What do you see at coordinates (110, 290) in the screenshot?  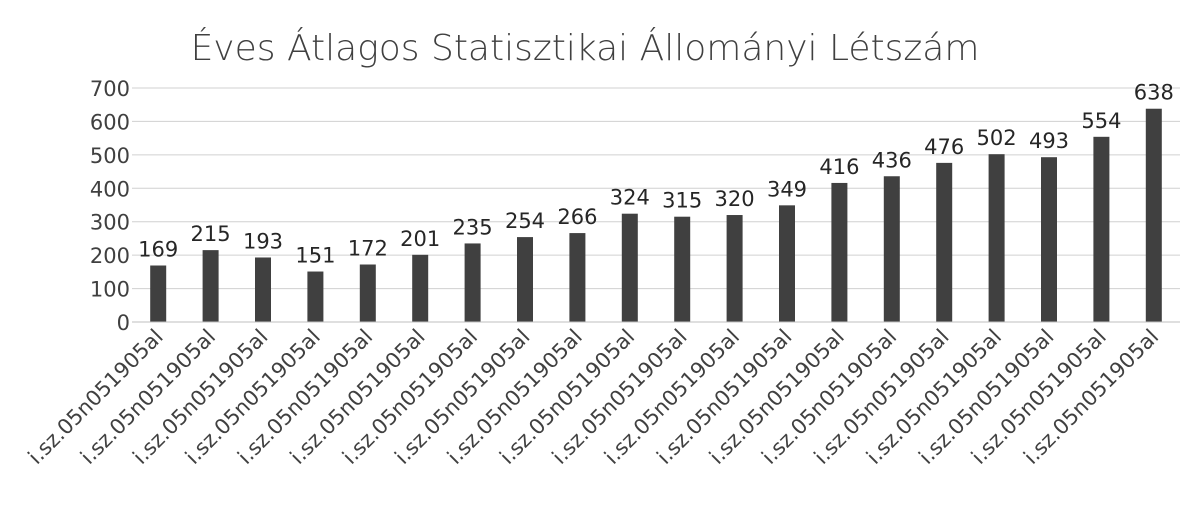 I see `y-tick-label: 100` at bounding box center [110, 290].